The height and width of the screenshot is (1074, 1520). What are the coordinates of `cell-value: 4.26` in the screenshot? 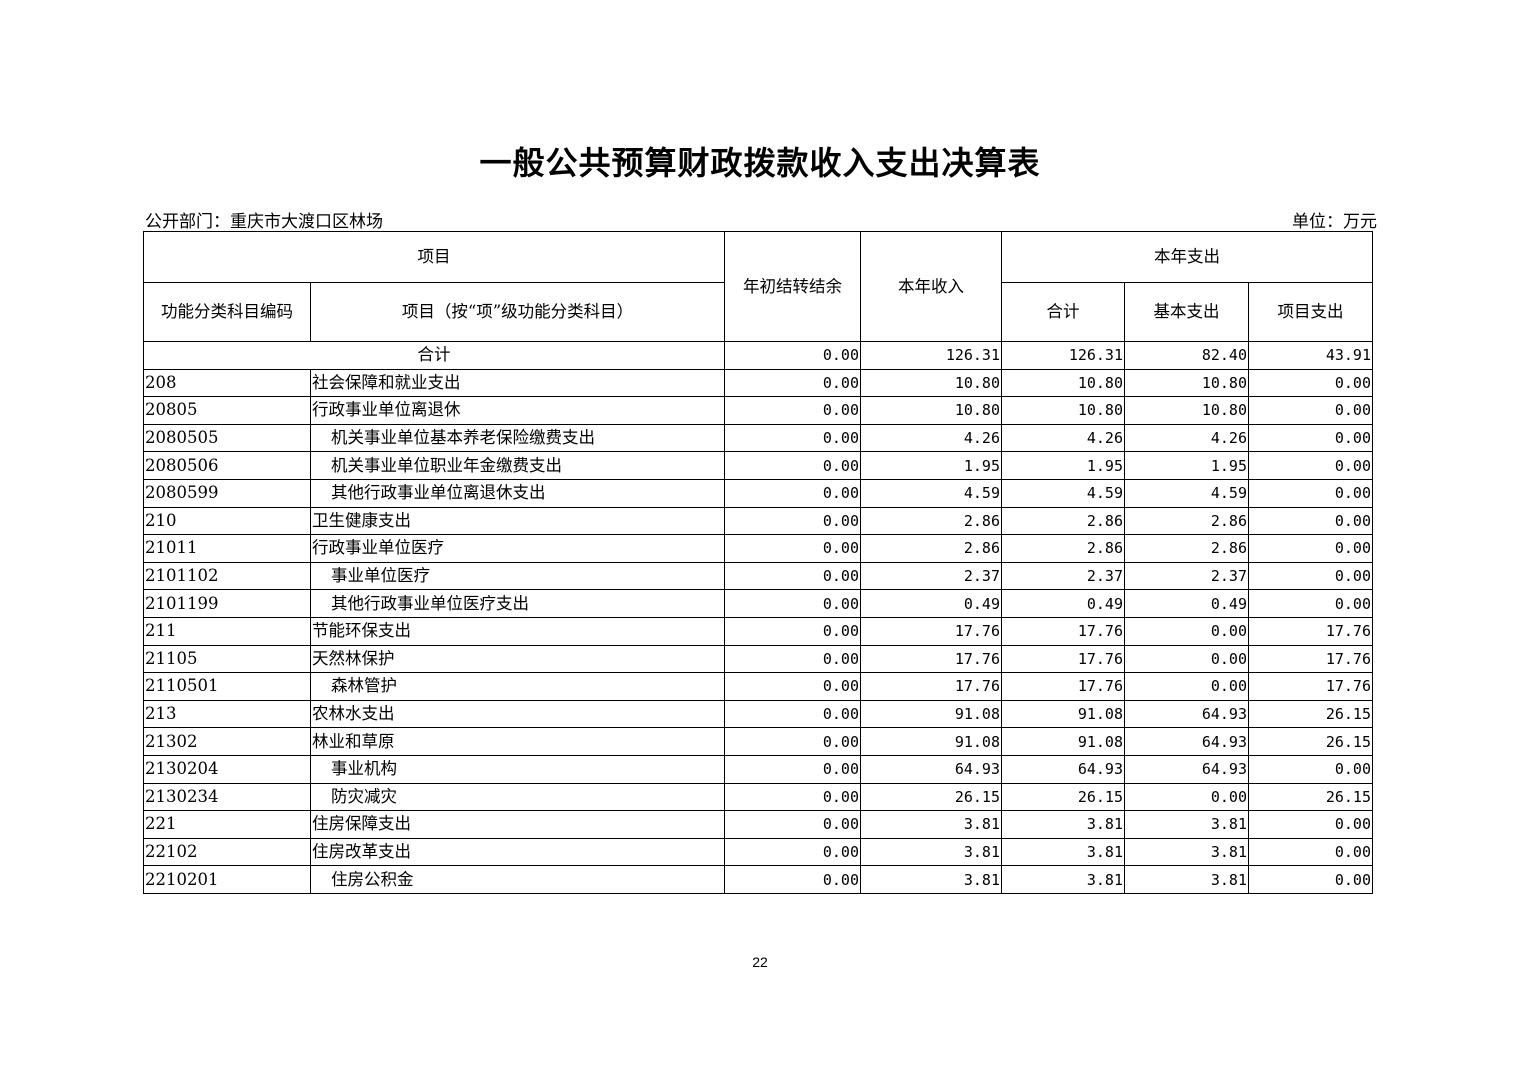 It's located at (1186, 438).